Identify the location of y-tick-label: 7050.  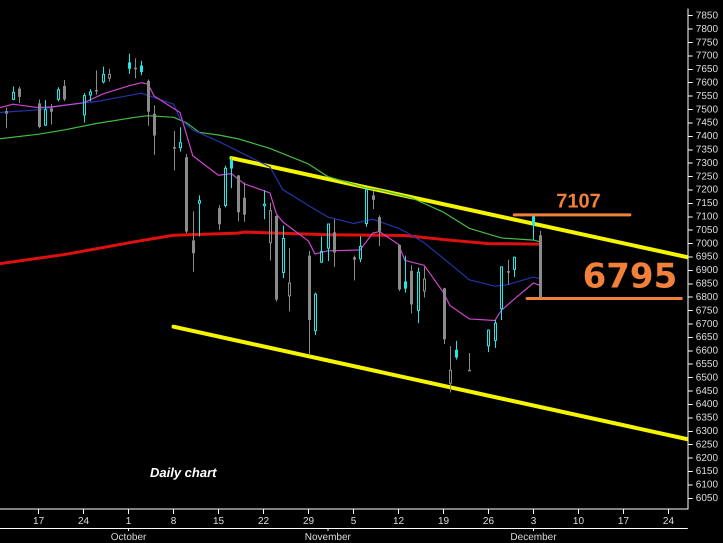
(707, 230).